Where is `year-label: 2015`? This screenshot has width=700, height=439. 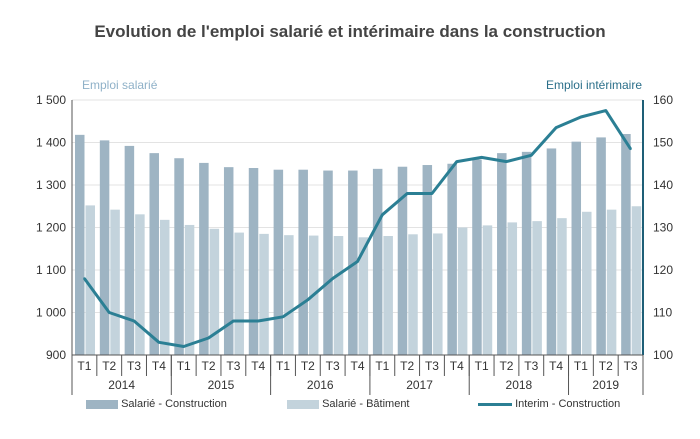
year-label: 2015 is located at coordinates (221, 385).